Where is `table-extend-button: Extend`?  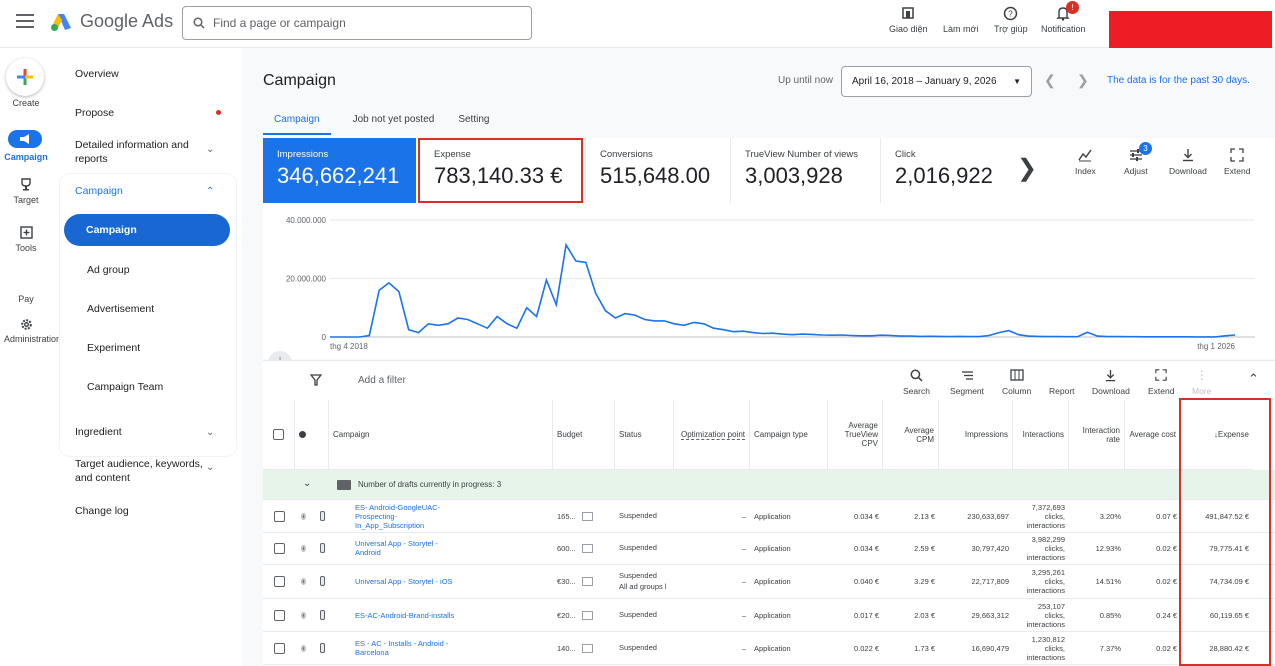 table-extend-button: Extend is located at coordinates (1161, 382).